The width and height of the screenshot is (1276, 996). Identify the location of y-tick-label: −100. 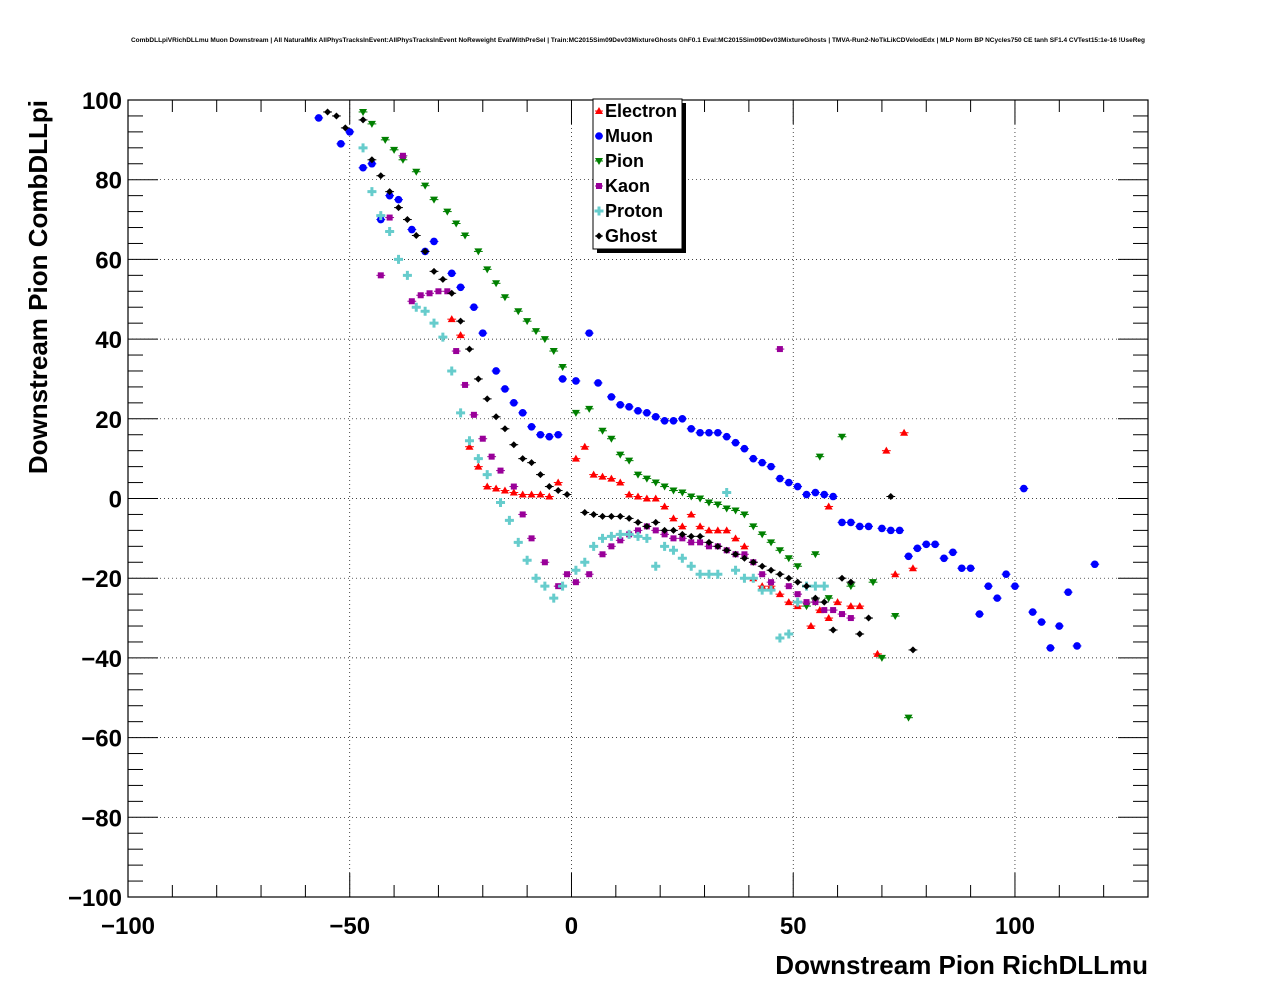
(95, 898).